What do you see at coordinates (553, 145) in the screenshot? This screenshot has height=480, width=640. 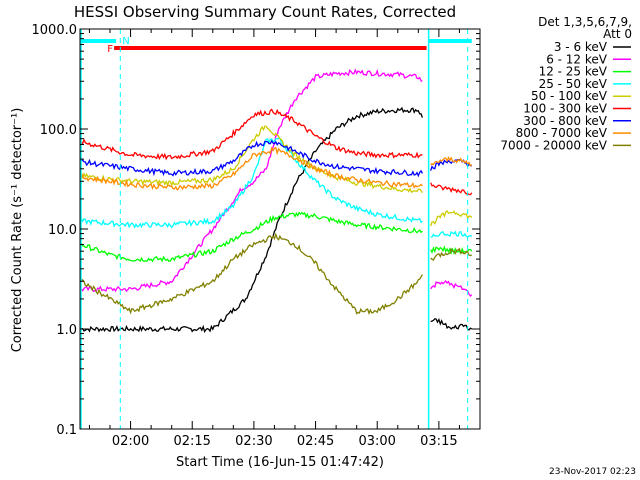 I see `legend-label: 7000 - 20000 keV` at bounding box center [553, 145].